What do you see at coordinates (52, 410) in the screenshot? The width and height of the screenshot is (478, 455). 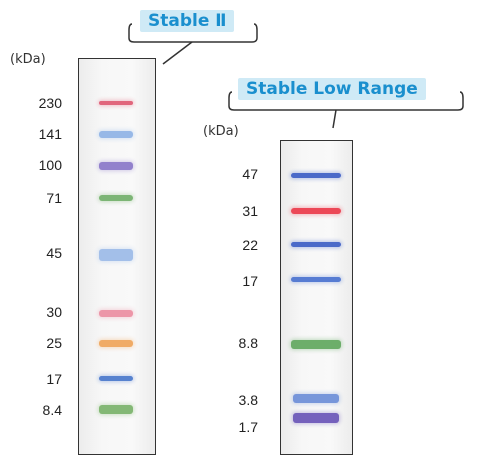 I see `mw-label: 8.4` at bounding box center [52, 410].